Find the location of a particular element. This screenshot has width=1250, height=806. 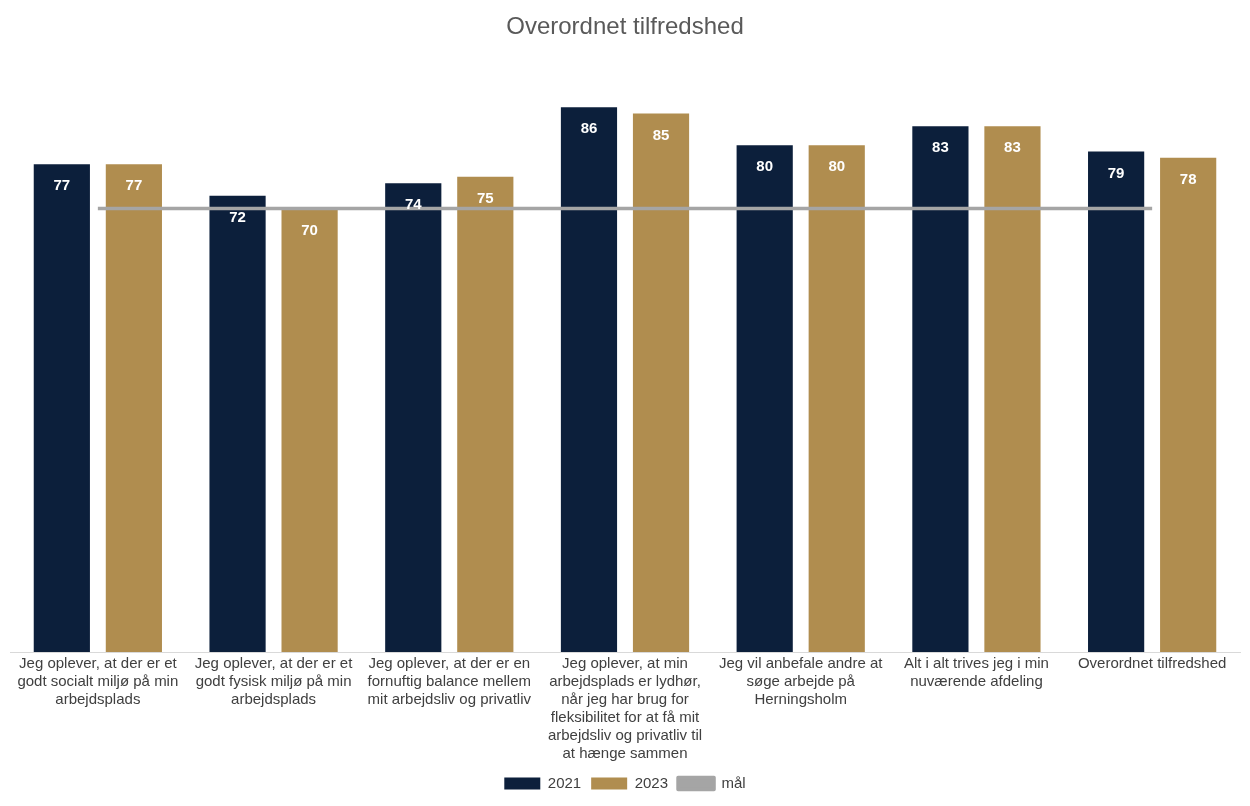

x-tick-label: Overordnet tilfredshed is located at coordinates (1152, 663).